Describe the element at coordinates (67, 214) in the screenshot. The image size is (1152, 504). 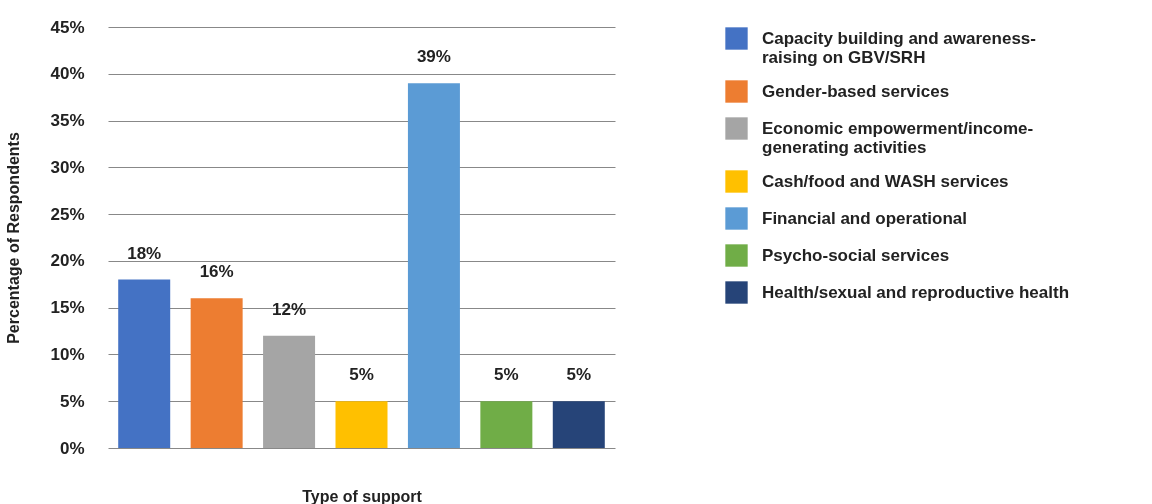
I see `y-tick-label: 25%` at that location.